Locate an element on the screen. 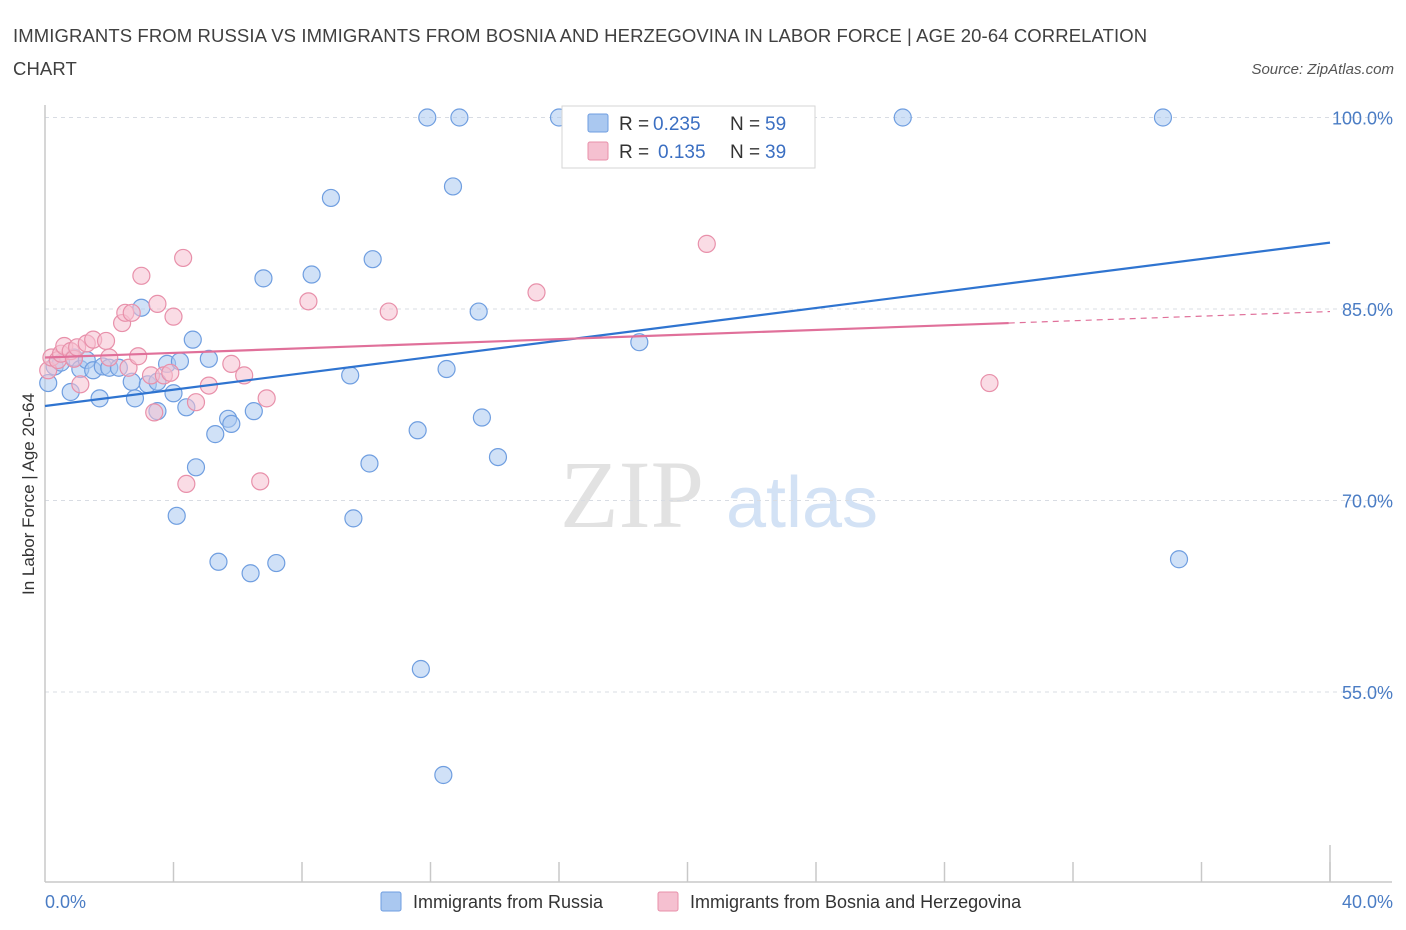 The height and width of the screenshot is (930, 1406). x-tick-label-max: 40.0% is located at coordinates (1367, 902).